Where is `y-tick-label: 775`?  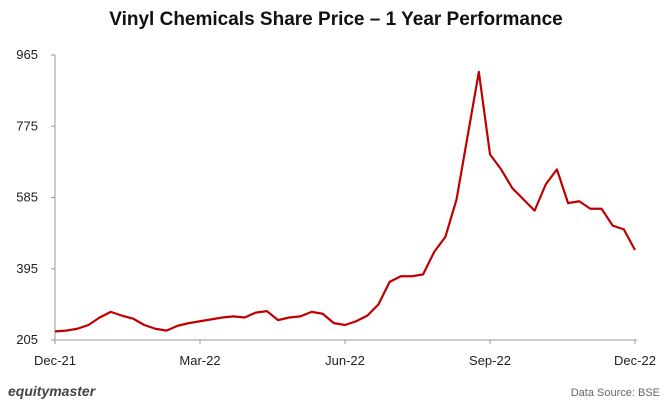
y-tick-label: 775 is located at coordinates (27, 125).